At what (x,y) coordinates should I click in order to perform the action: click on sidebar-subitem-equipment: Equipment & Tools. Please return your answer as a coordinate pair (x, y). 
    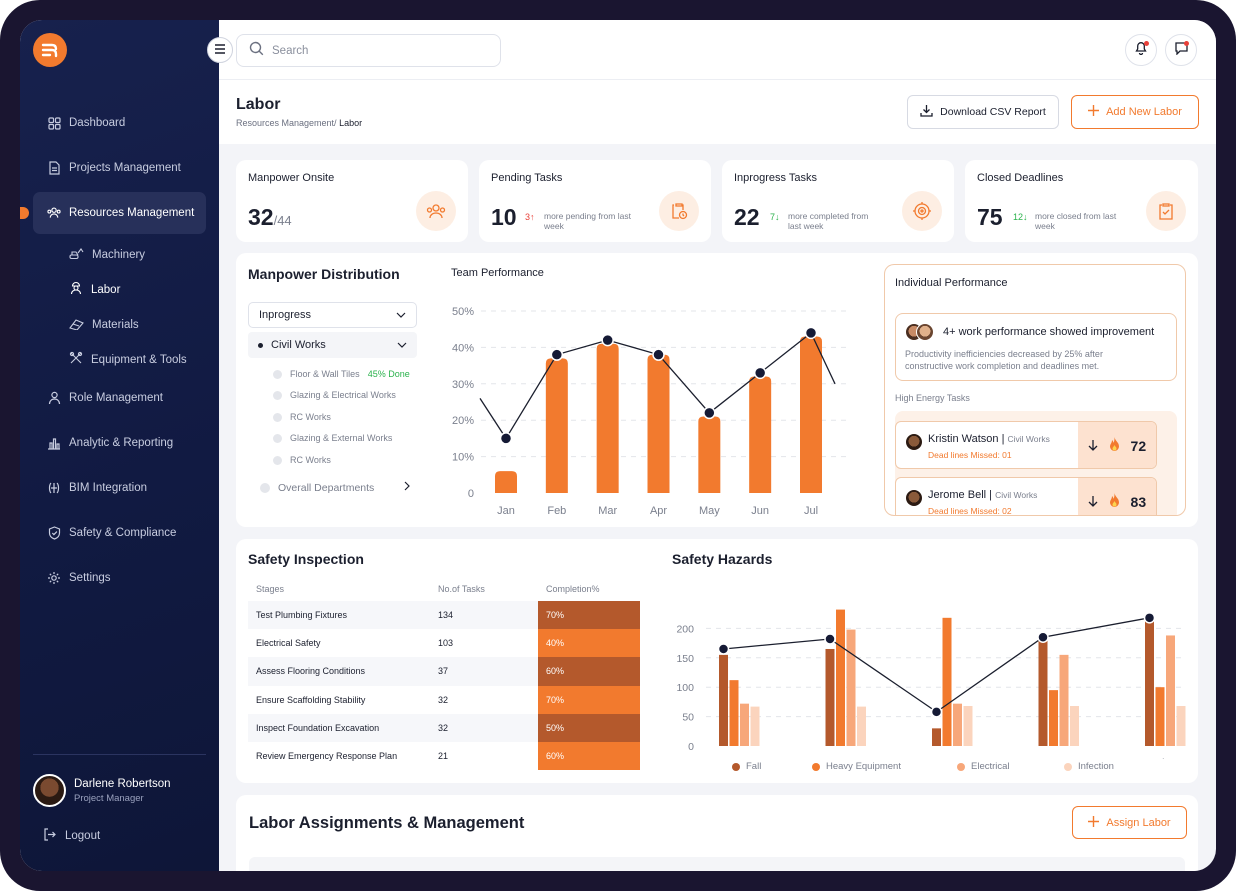
    Looking at the image, I should click on (130, 359).